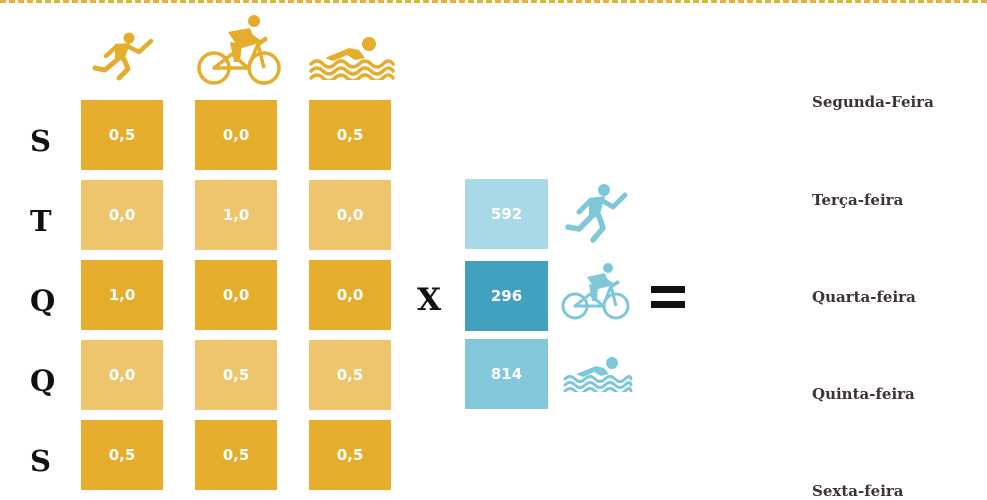  Describe the element at coordinates (858, 491) in the screenshot. I see `day-label-friday: Sexta-feira` at that location.